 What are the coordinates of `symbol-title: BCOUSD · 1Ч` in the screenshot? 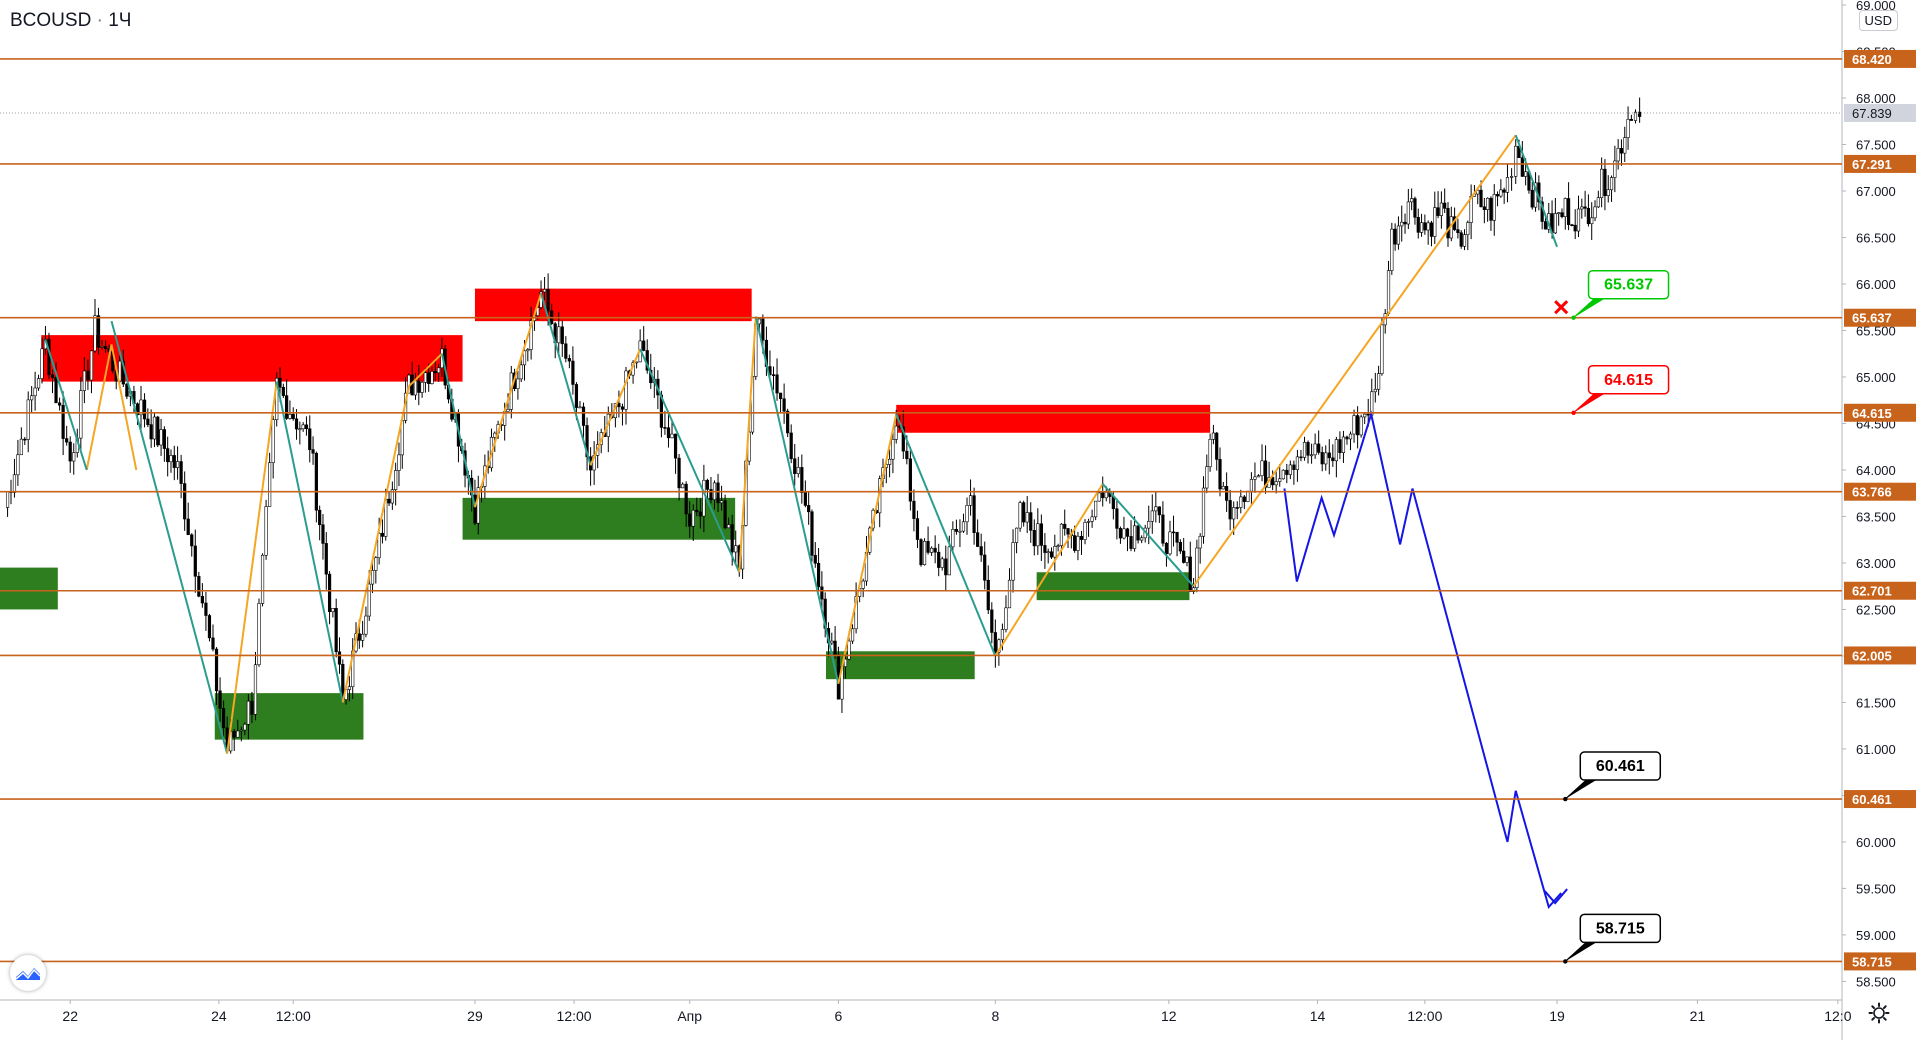 It's located at (70, 21).